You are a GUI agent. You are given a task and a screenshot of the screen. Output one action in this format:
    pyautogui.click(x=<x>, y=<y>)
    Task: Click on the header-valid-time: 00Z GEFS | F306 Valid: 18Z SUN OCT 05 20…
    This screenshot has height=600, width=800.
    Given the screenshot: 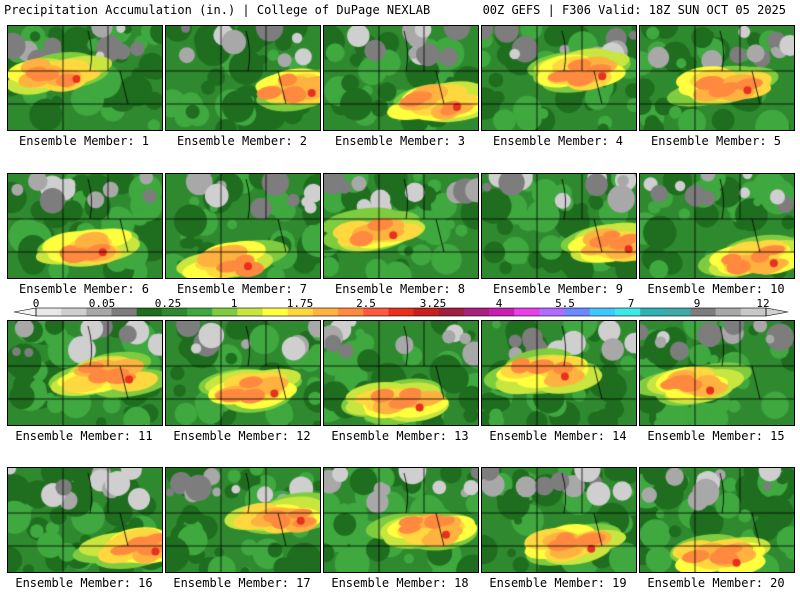 What is the action you would take?
    pyautogui.click(x=634, y=10)
    